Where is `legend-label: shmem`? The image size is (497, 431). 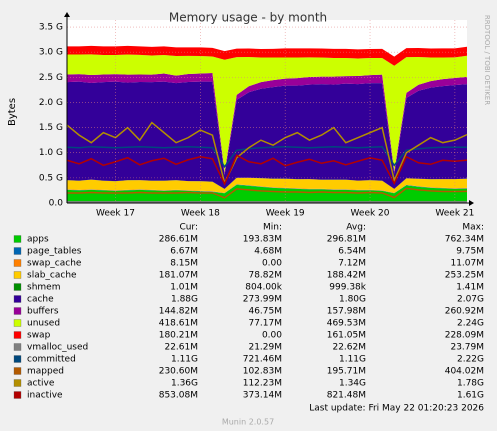 legend-label: shmem is located at coordinates (43, 288).